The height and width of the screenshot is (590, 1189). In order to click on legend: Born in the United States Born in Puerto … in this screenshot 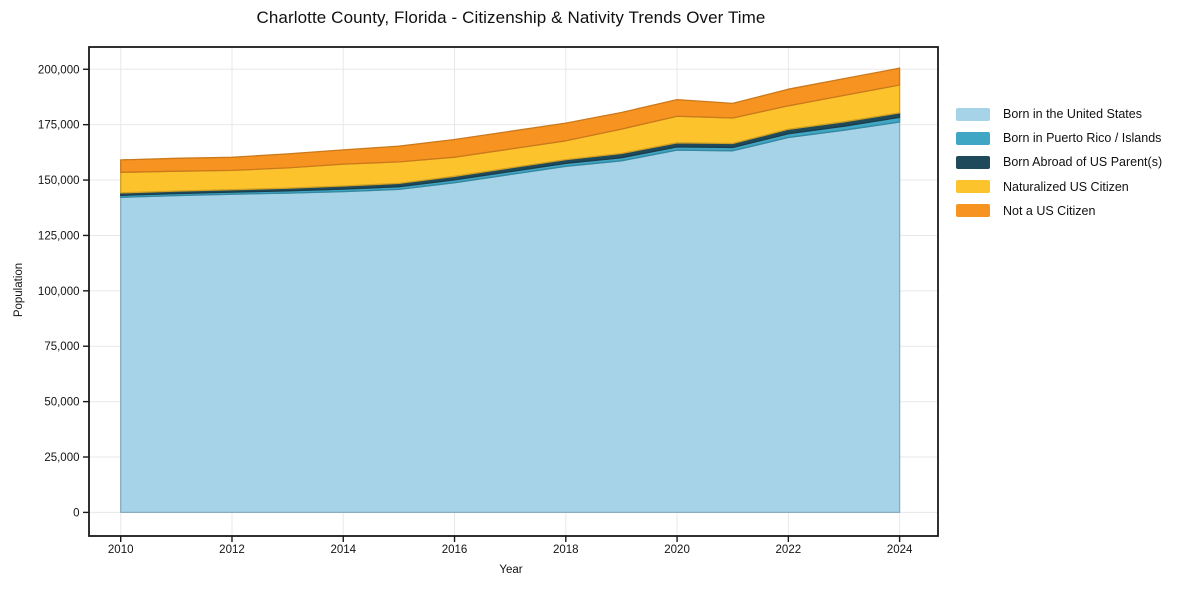, I will do `click(1059, 162)`.